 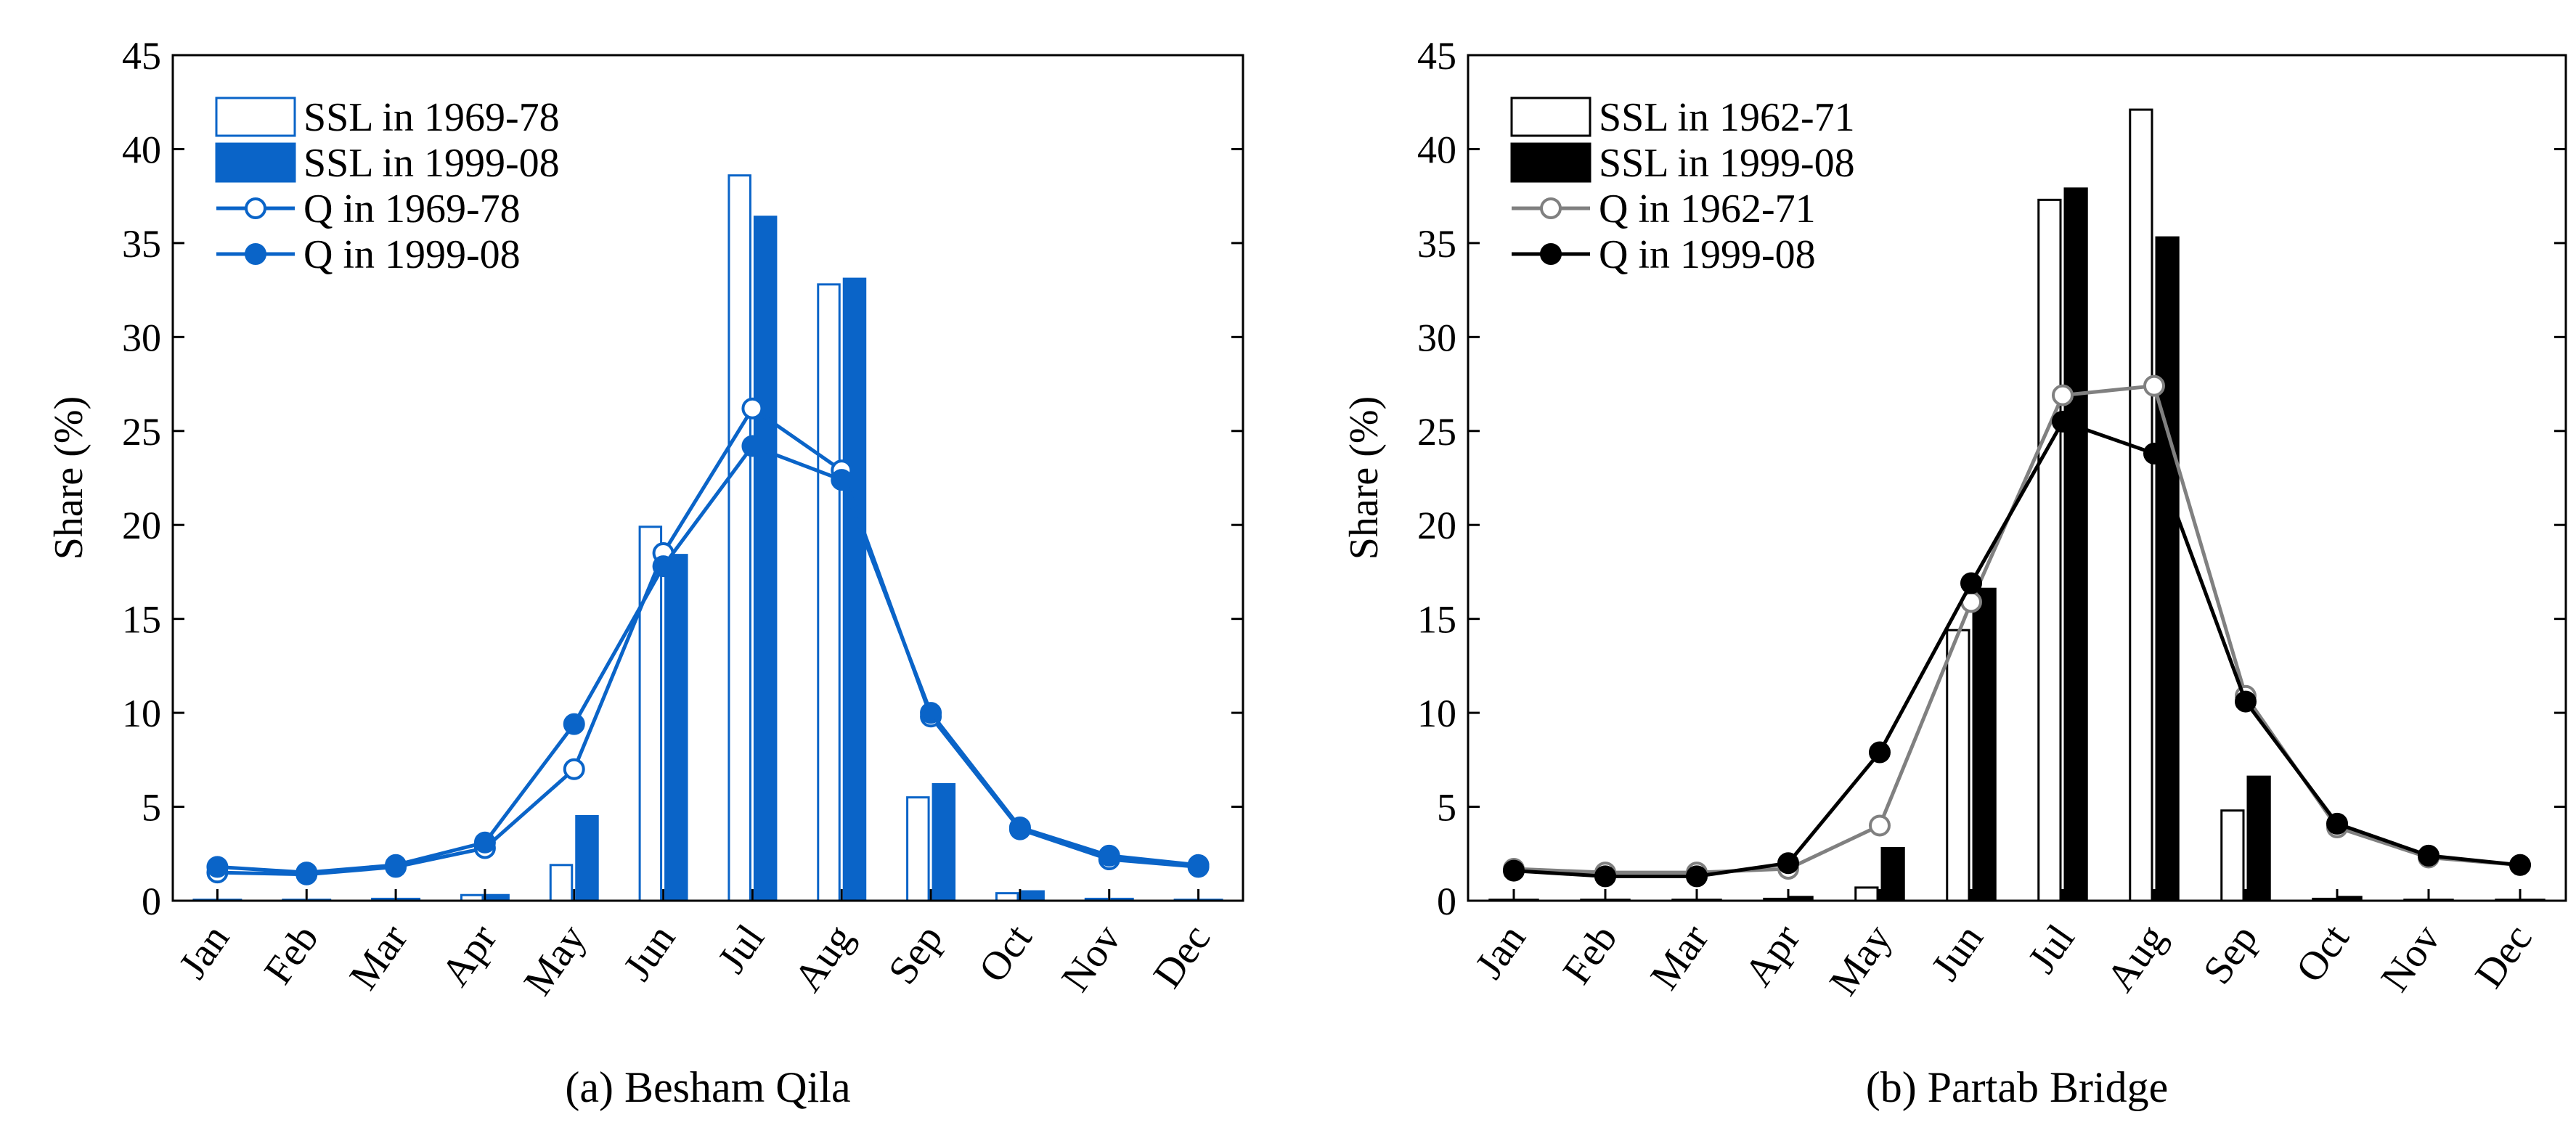 I want to click on legend-item-q-early: Q in 1962-71, so click(x=1664, y=209).